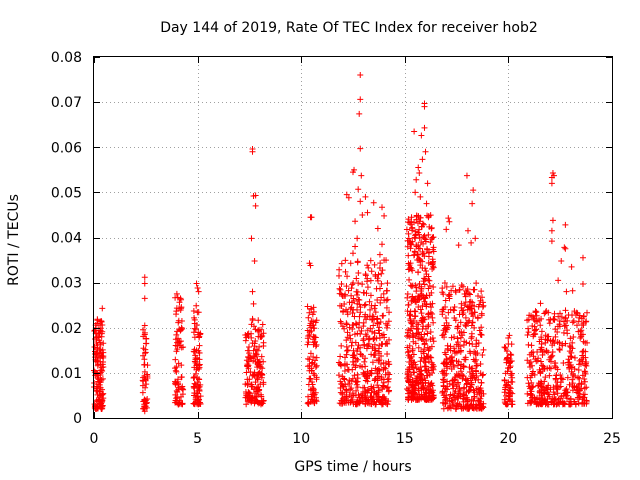 The image size is (640, 480). What do you see at coordinates (355, 439) in the screenshot?
I see `x-tick-labels: 0 5 10 15 20 25` at bounding box center [355, 439].